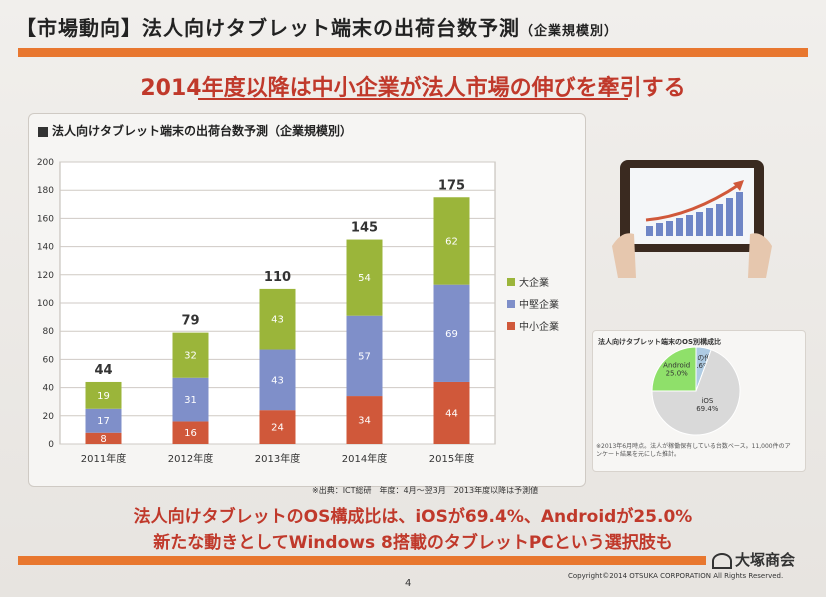 The height and width of the screenshot is (597, 826). I want to click on bar-value-label: 54, so click(364, 278).